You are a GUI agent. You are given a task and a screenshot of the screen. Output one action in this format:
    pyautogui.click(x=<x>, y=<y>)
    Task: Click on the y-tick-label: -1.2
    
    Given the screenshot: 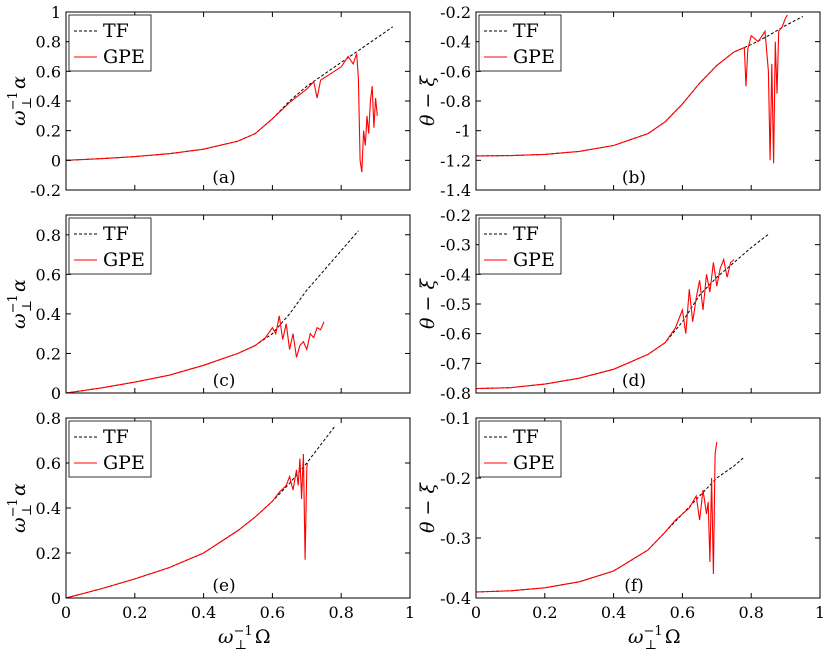 What is the action you would take?
    pyautogui.click(x=455, y=160)
    